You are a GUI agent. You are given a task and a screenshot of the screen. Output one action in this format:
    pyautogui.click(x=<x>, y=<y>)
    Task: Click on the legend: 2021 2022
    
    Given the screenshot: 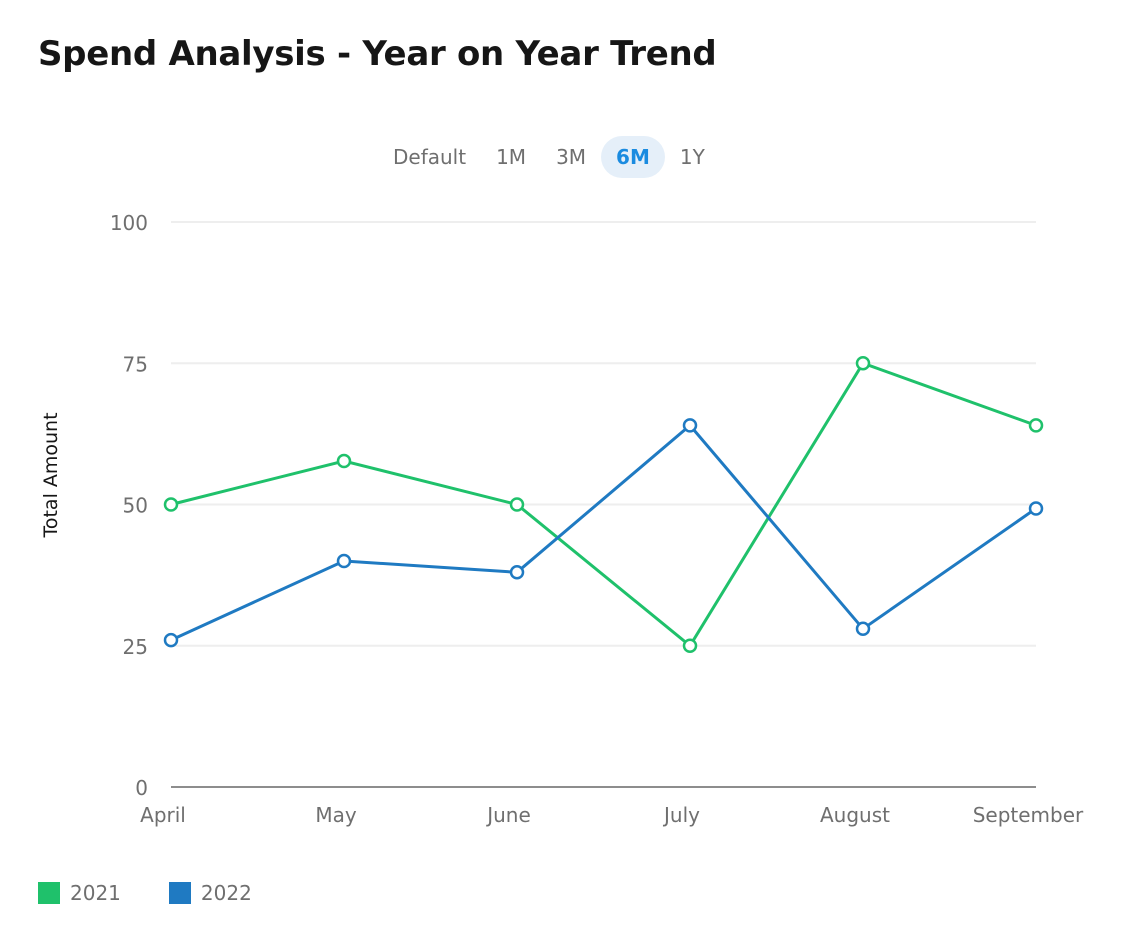 What is the action you would take?
    pyautogui.click(x=145, y=893)
    